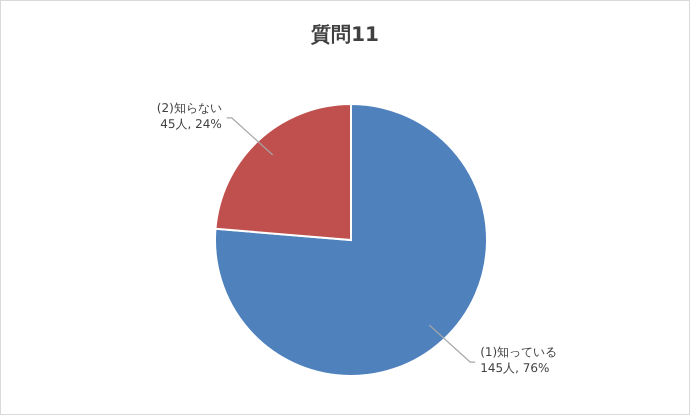  What do you see at coordinates (519, 352) in the screenshot?
I see `slice-label: (1)知っている` at bounding box center [519, 352].